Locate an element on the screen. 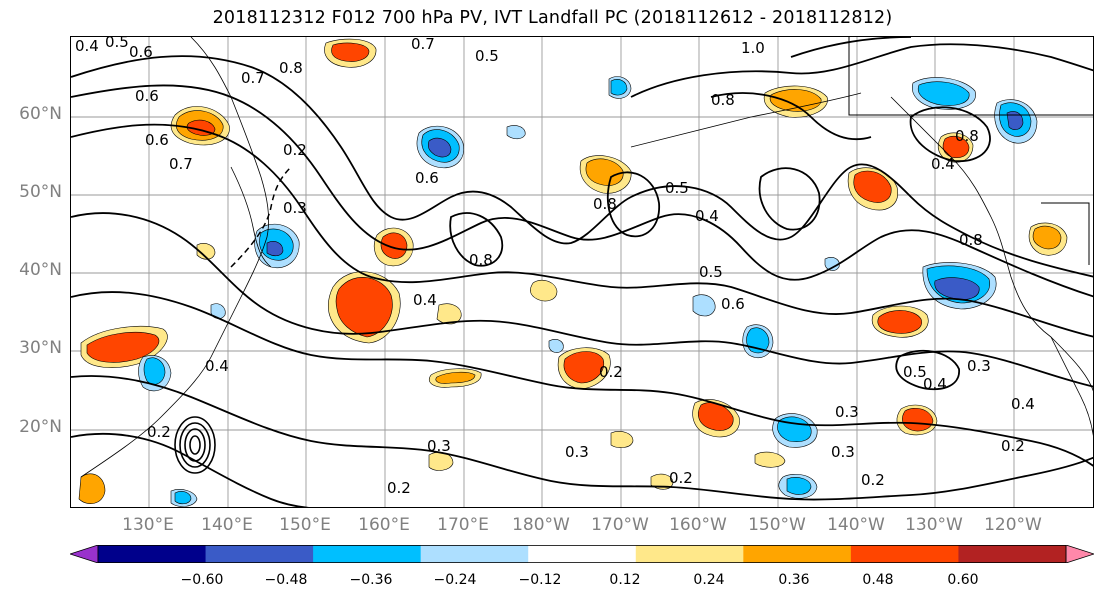 This screenshot has height=601, width=1105. lat-label-40n: 40°N is located at coordinates (40, 270).